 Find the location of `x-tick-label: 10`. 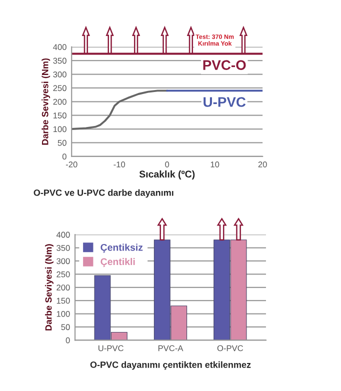

x-tick-label: 10 is located at coordinates (215, 164).